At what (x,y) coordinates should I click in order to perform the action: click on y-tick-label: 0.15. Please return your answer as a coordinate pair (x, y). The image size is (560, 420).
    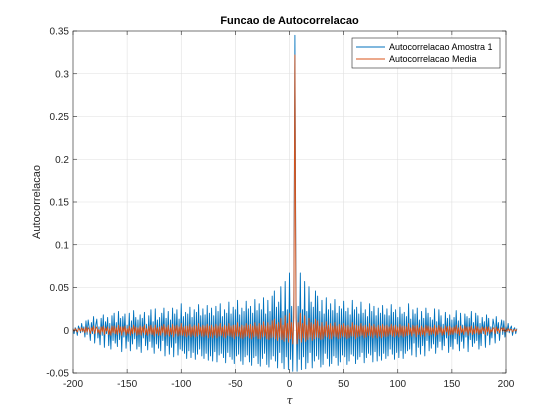
    Looking at the image, I should click on (60, 203).